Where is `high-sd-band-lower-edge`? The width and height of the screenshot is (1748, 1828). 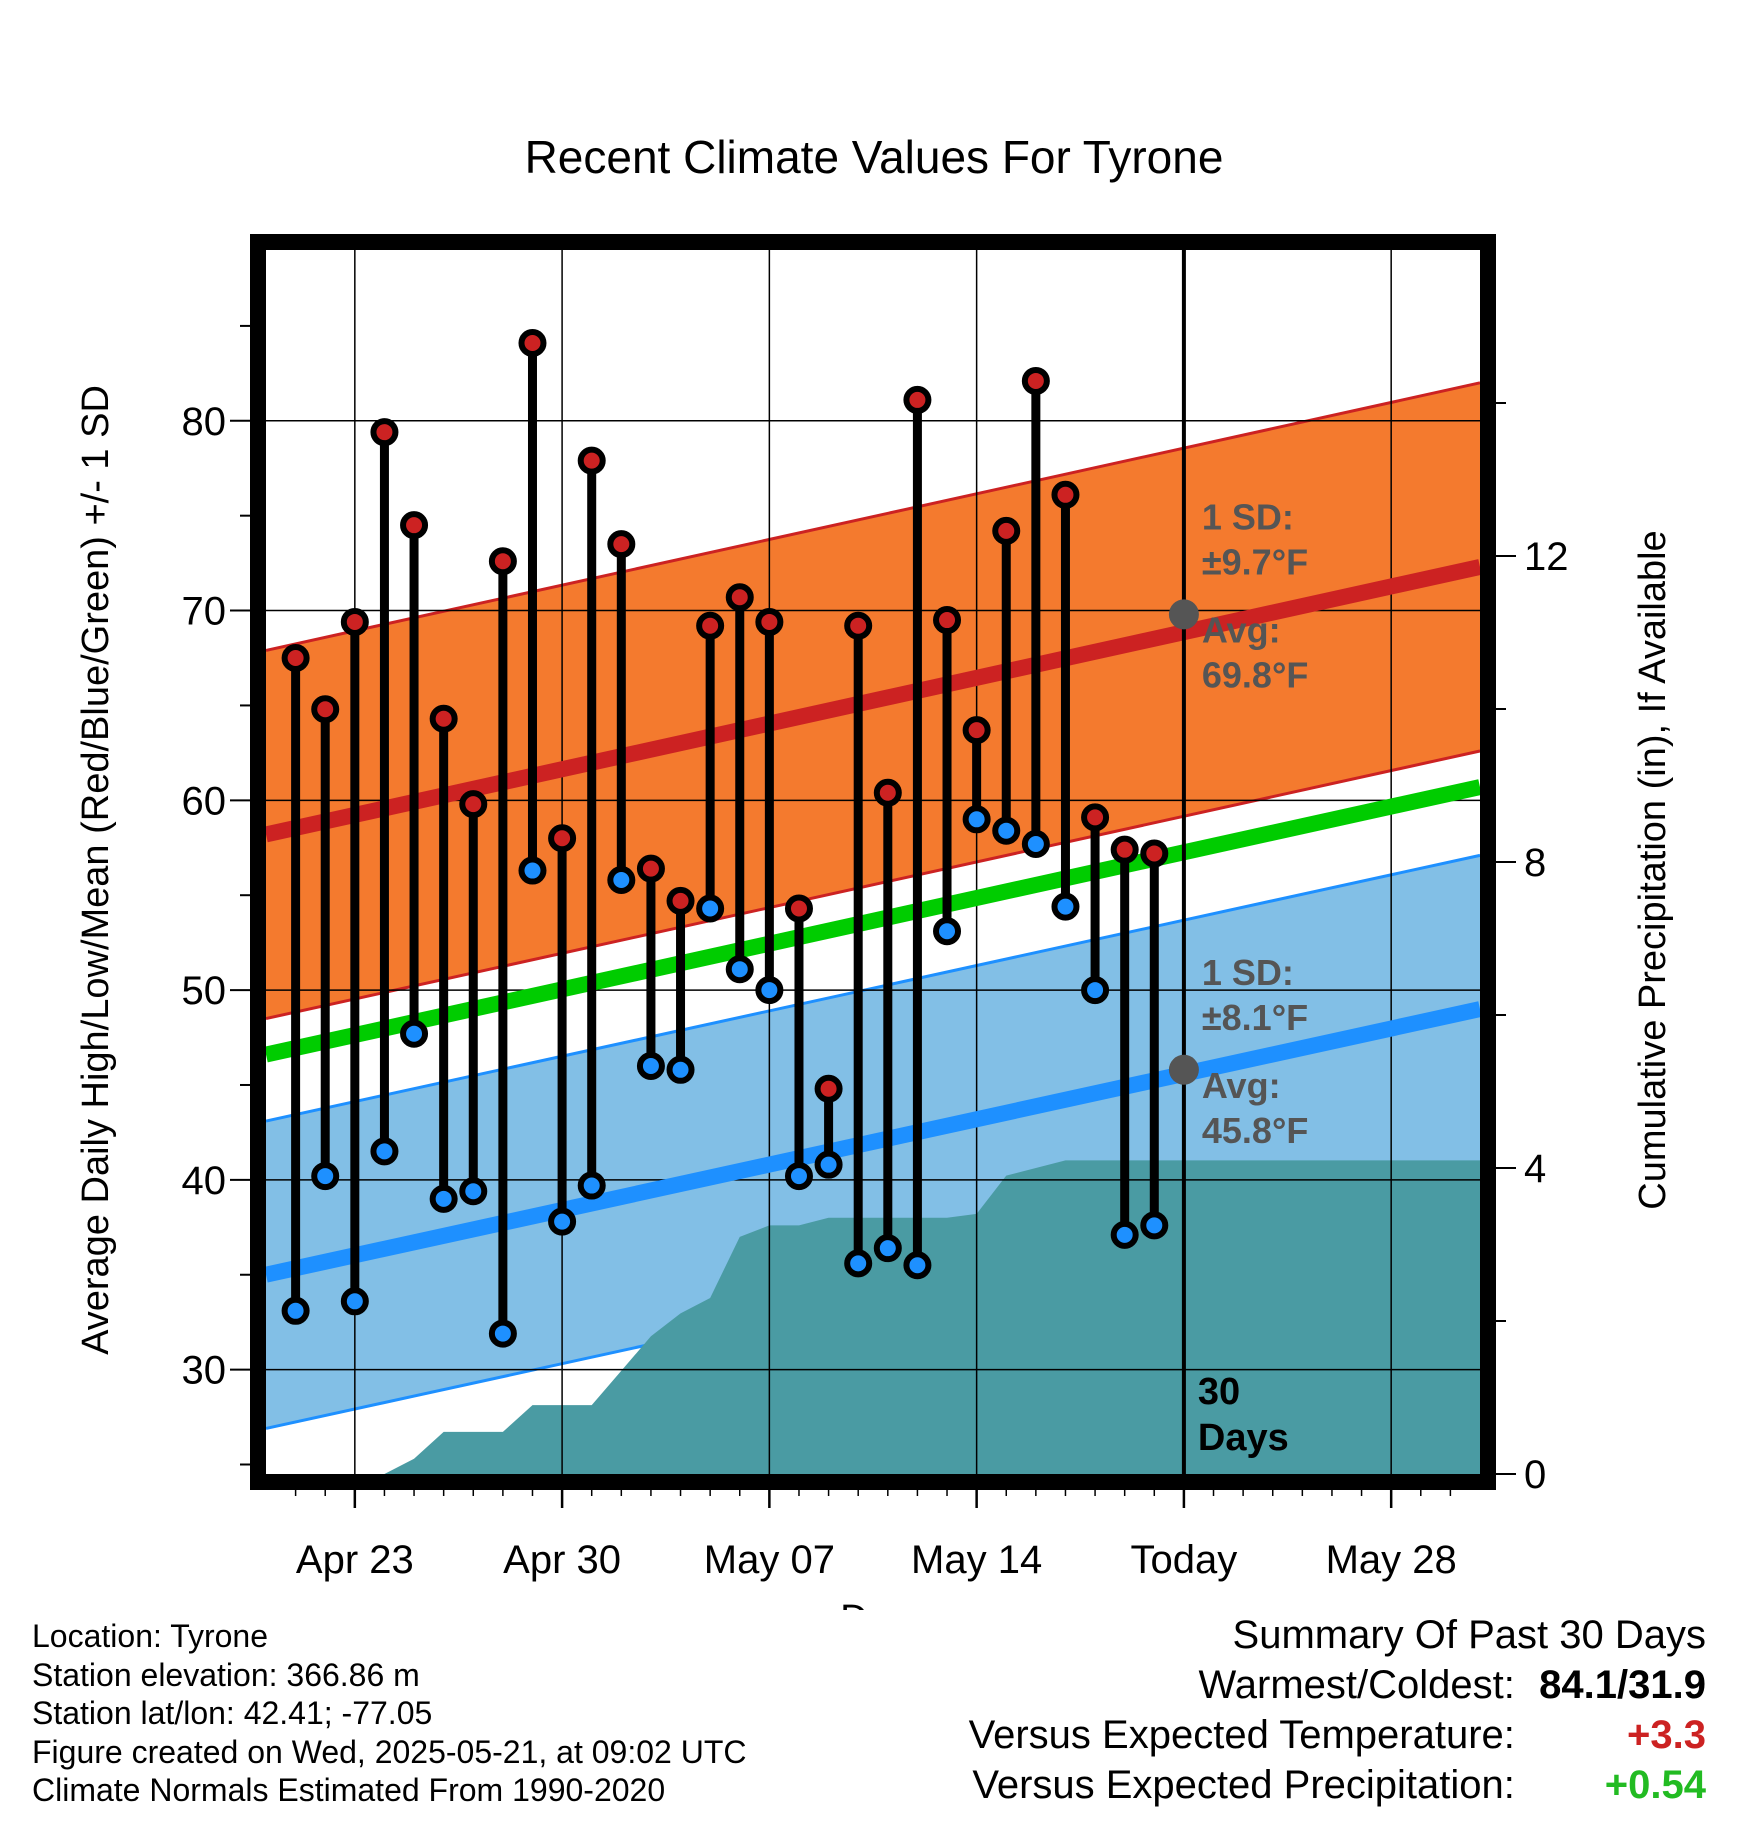
high-sd-band-lower-edge is located at coordinates (873, 885).